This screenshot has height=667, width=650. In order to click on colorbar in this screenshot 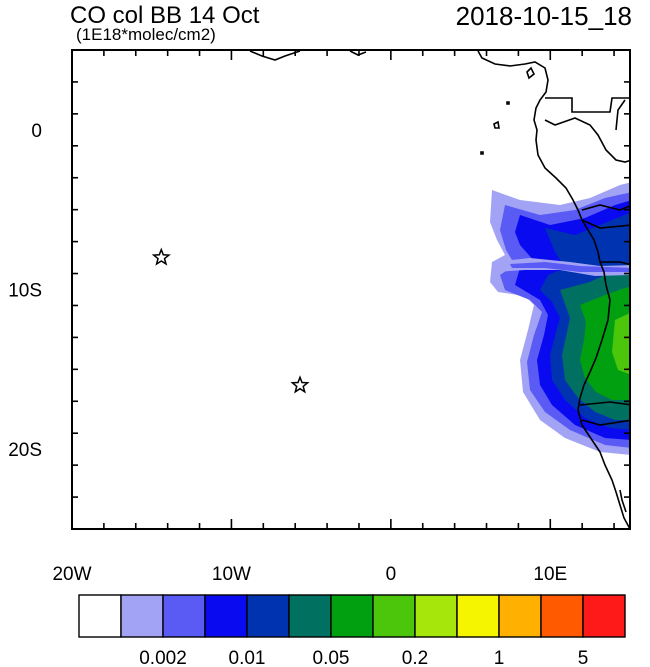, I will do `click(352, 616)`.